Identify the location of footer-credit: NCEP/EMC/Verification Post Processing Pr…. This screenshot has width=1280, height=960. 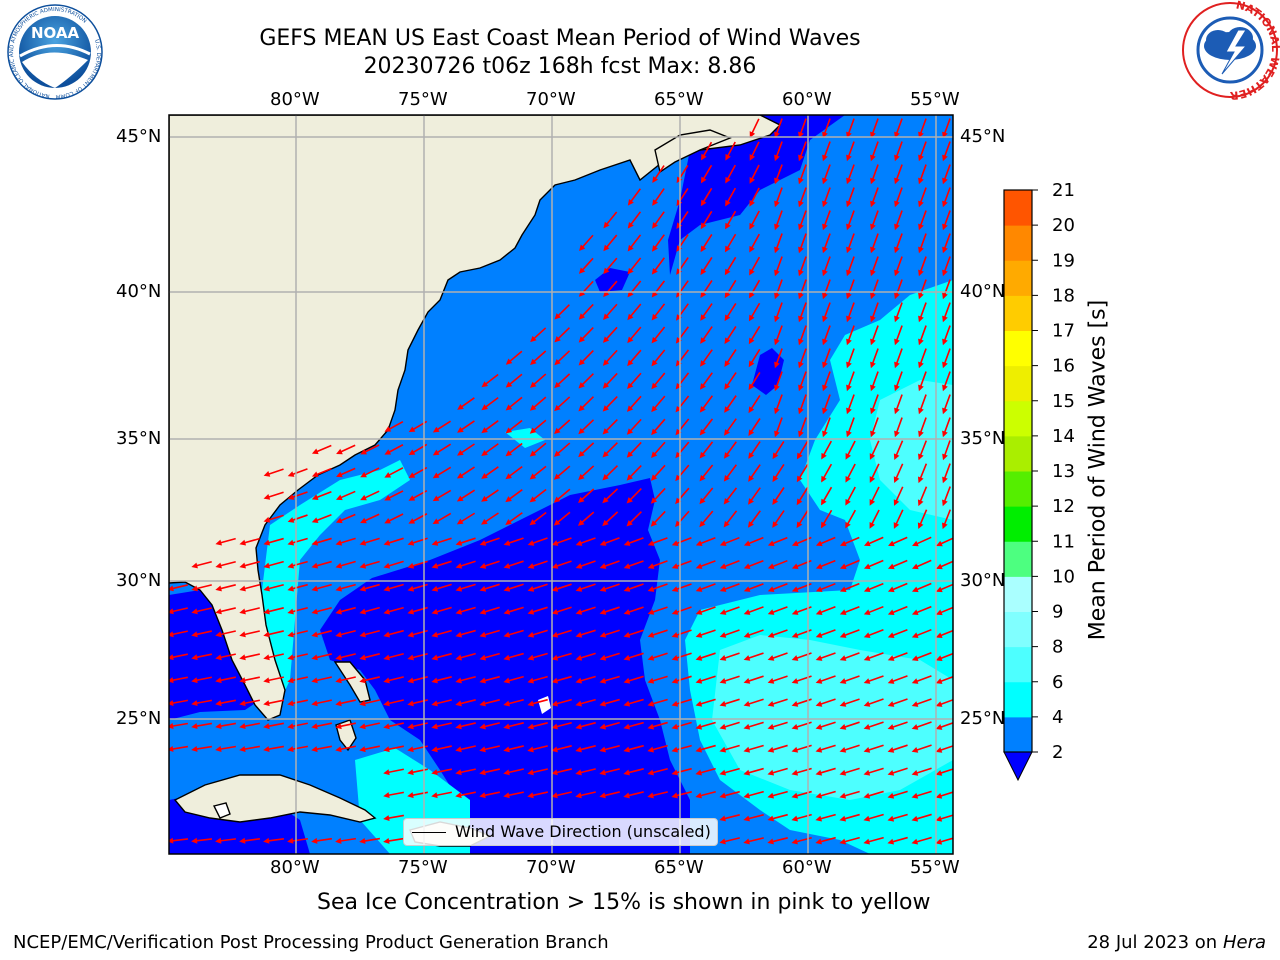
(311, 942).